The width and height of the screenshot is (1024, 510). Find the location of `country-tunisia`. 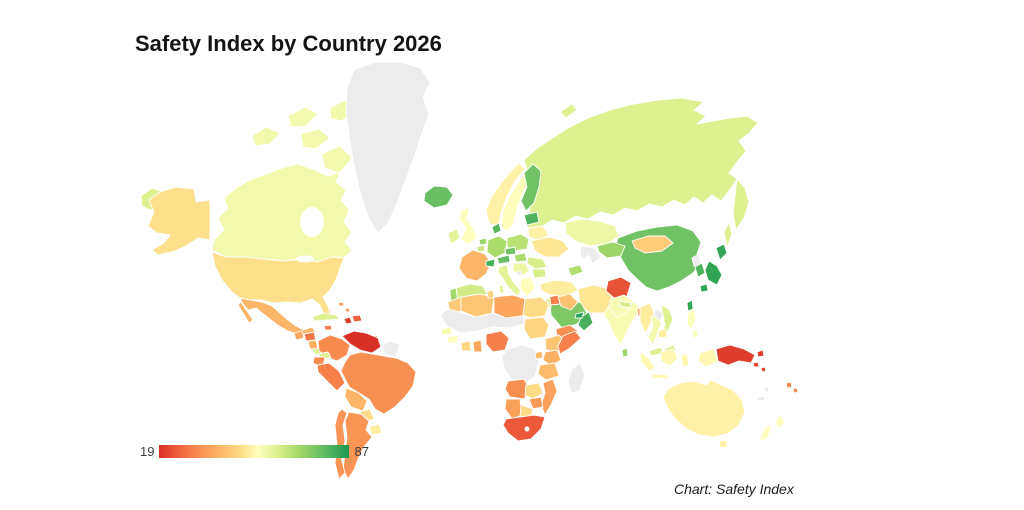

country-tunisia is located at coordinates (490, 294).